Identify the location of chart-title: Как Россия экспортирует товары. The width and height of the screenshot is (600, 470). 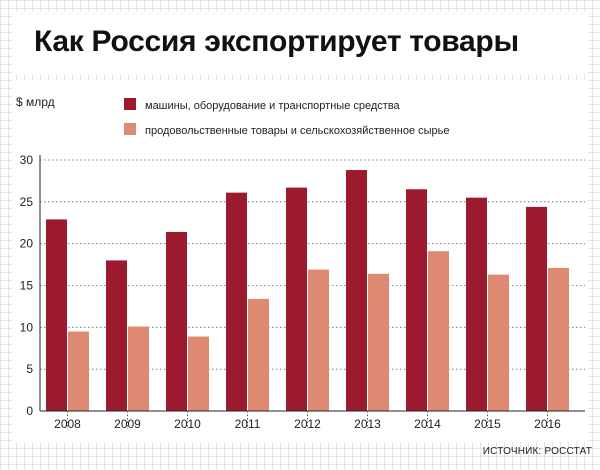
(300, 43).